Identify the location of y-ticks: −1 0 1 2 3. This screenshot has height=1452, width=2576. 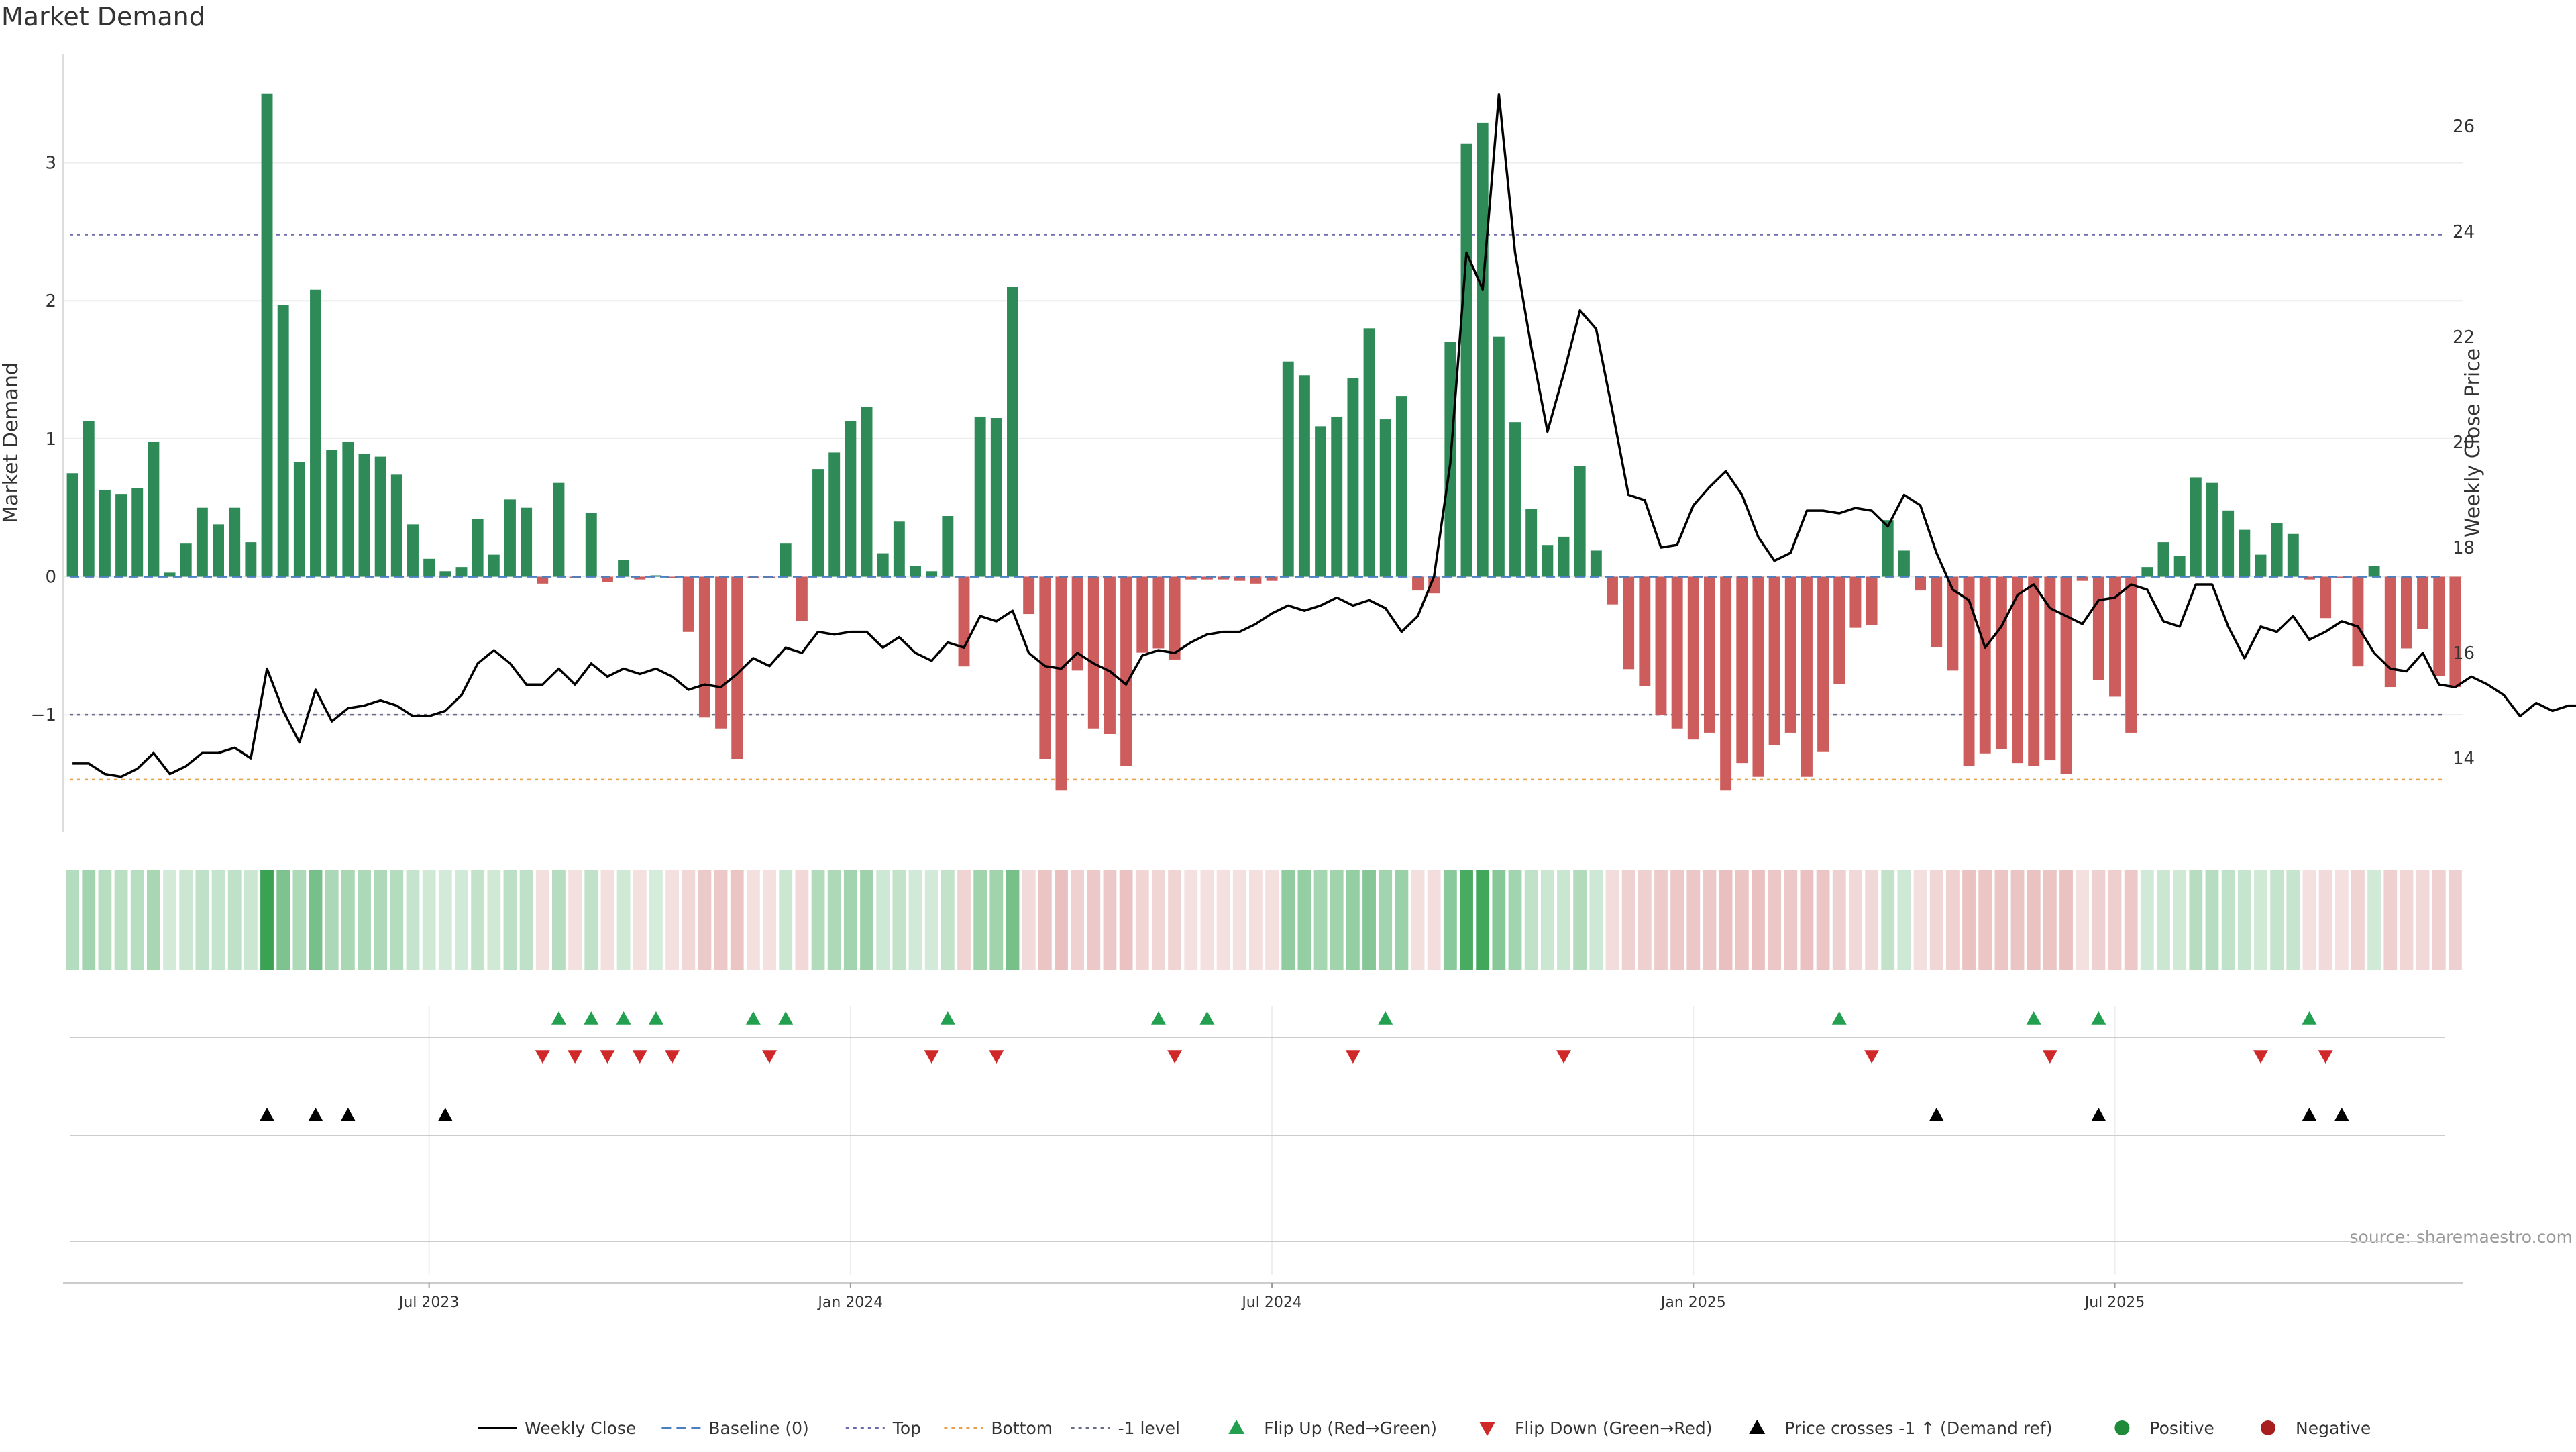
(43, 440).